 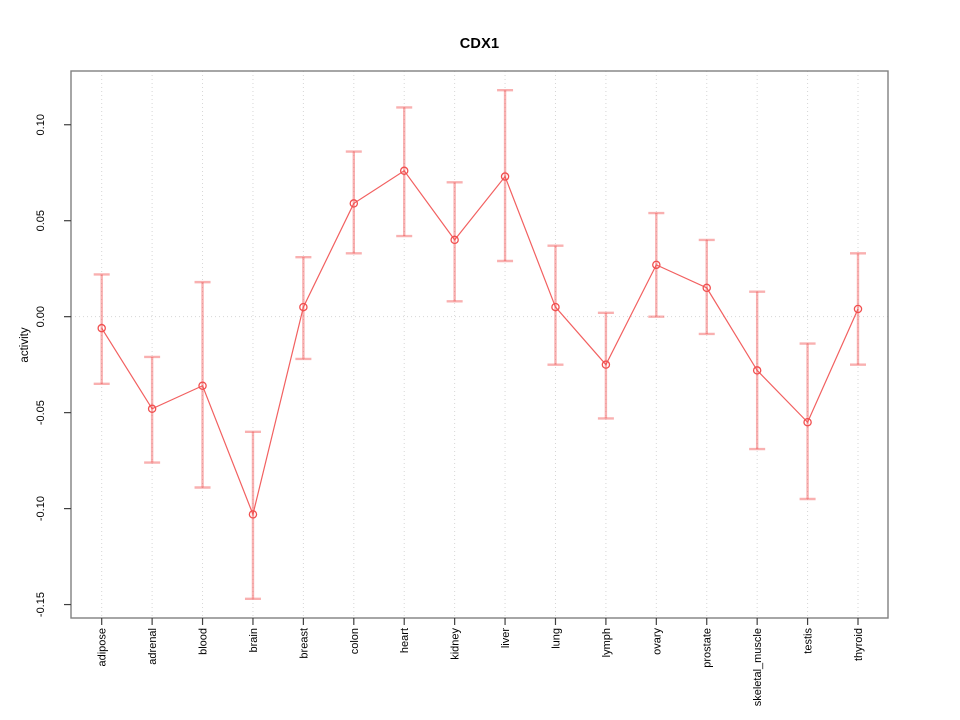 What do you see at coordinates (506, 638) in the screenshot?
I see `x-category-label: liver` at bounding box center [506, 638].